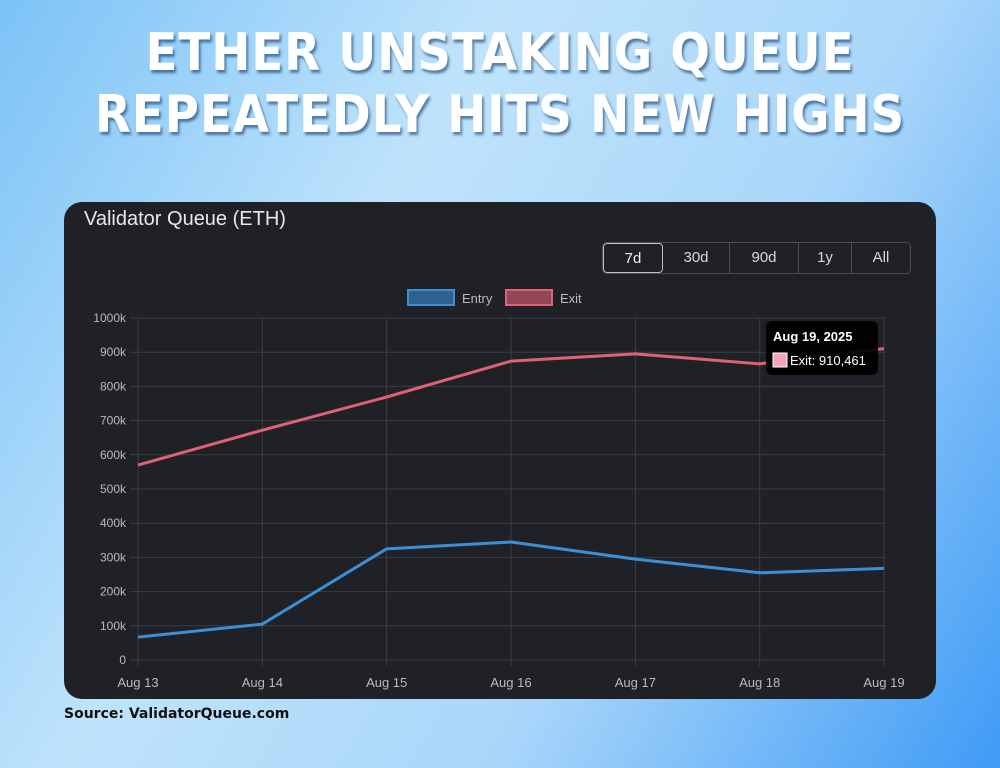  I want to click on tooltip-label: Exit: 910,461, so click(828, 360).